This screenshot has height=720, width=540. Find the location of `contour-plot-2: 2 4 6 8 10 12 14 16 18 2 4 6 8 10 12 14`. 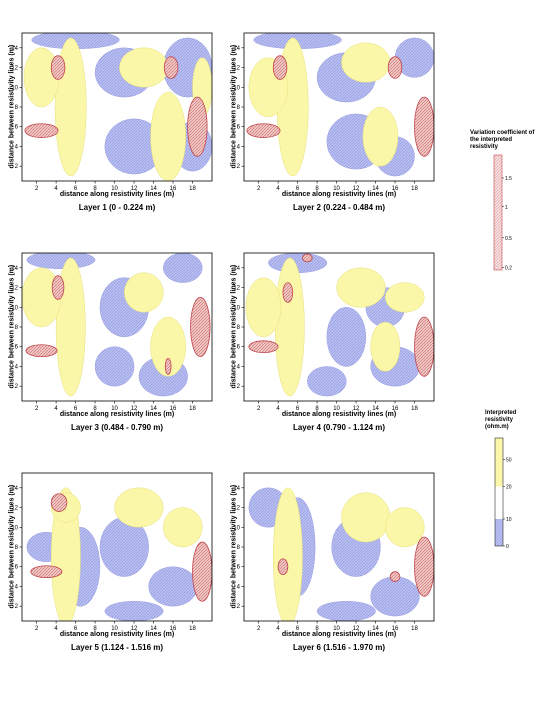

contour-plot-2: 2 4 6 8 10 12 14 16 18 2 4 6 8 10 12 14 is located at coordinates (334, 112).